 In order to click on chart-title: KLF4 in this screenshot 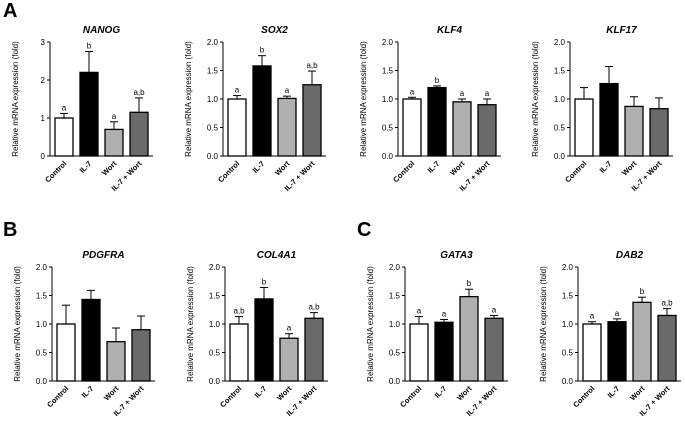, I will do `click(449, 30)`.